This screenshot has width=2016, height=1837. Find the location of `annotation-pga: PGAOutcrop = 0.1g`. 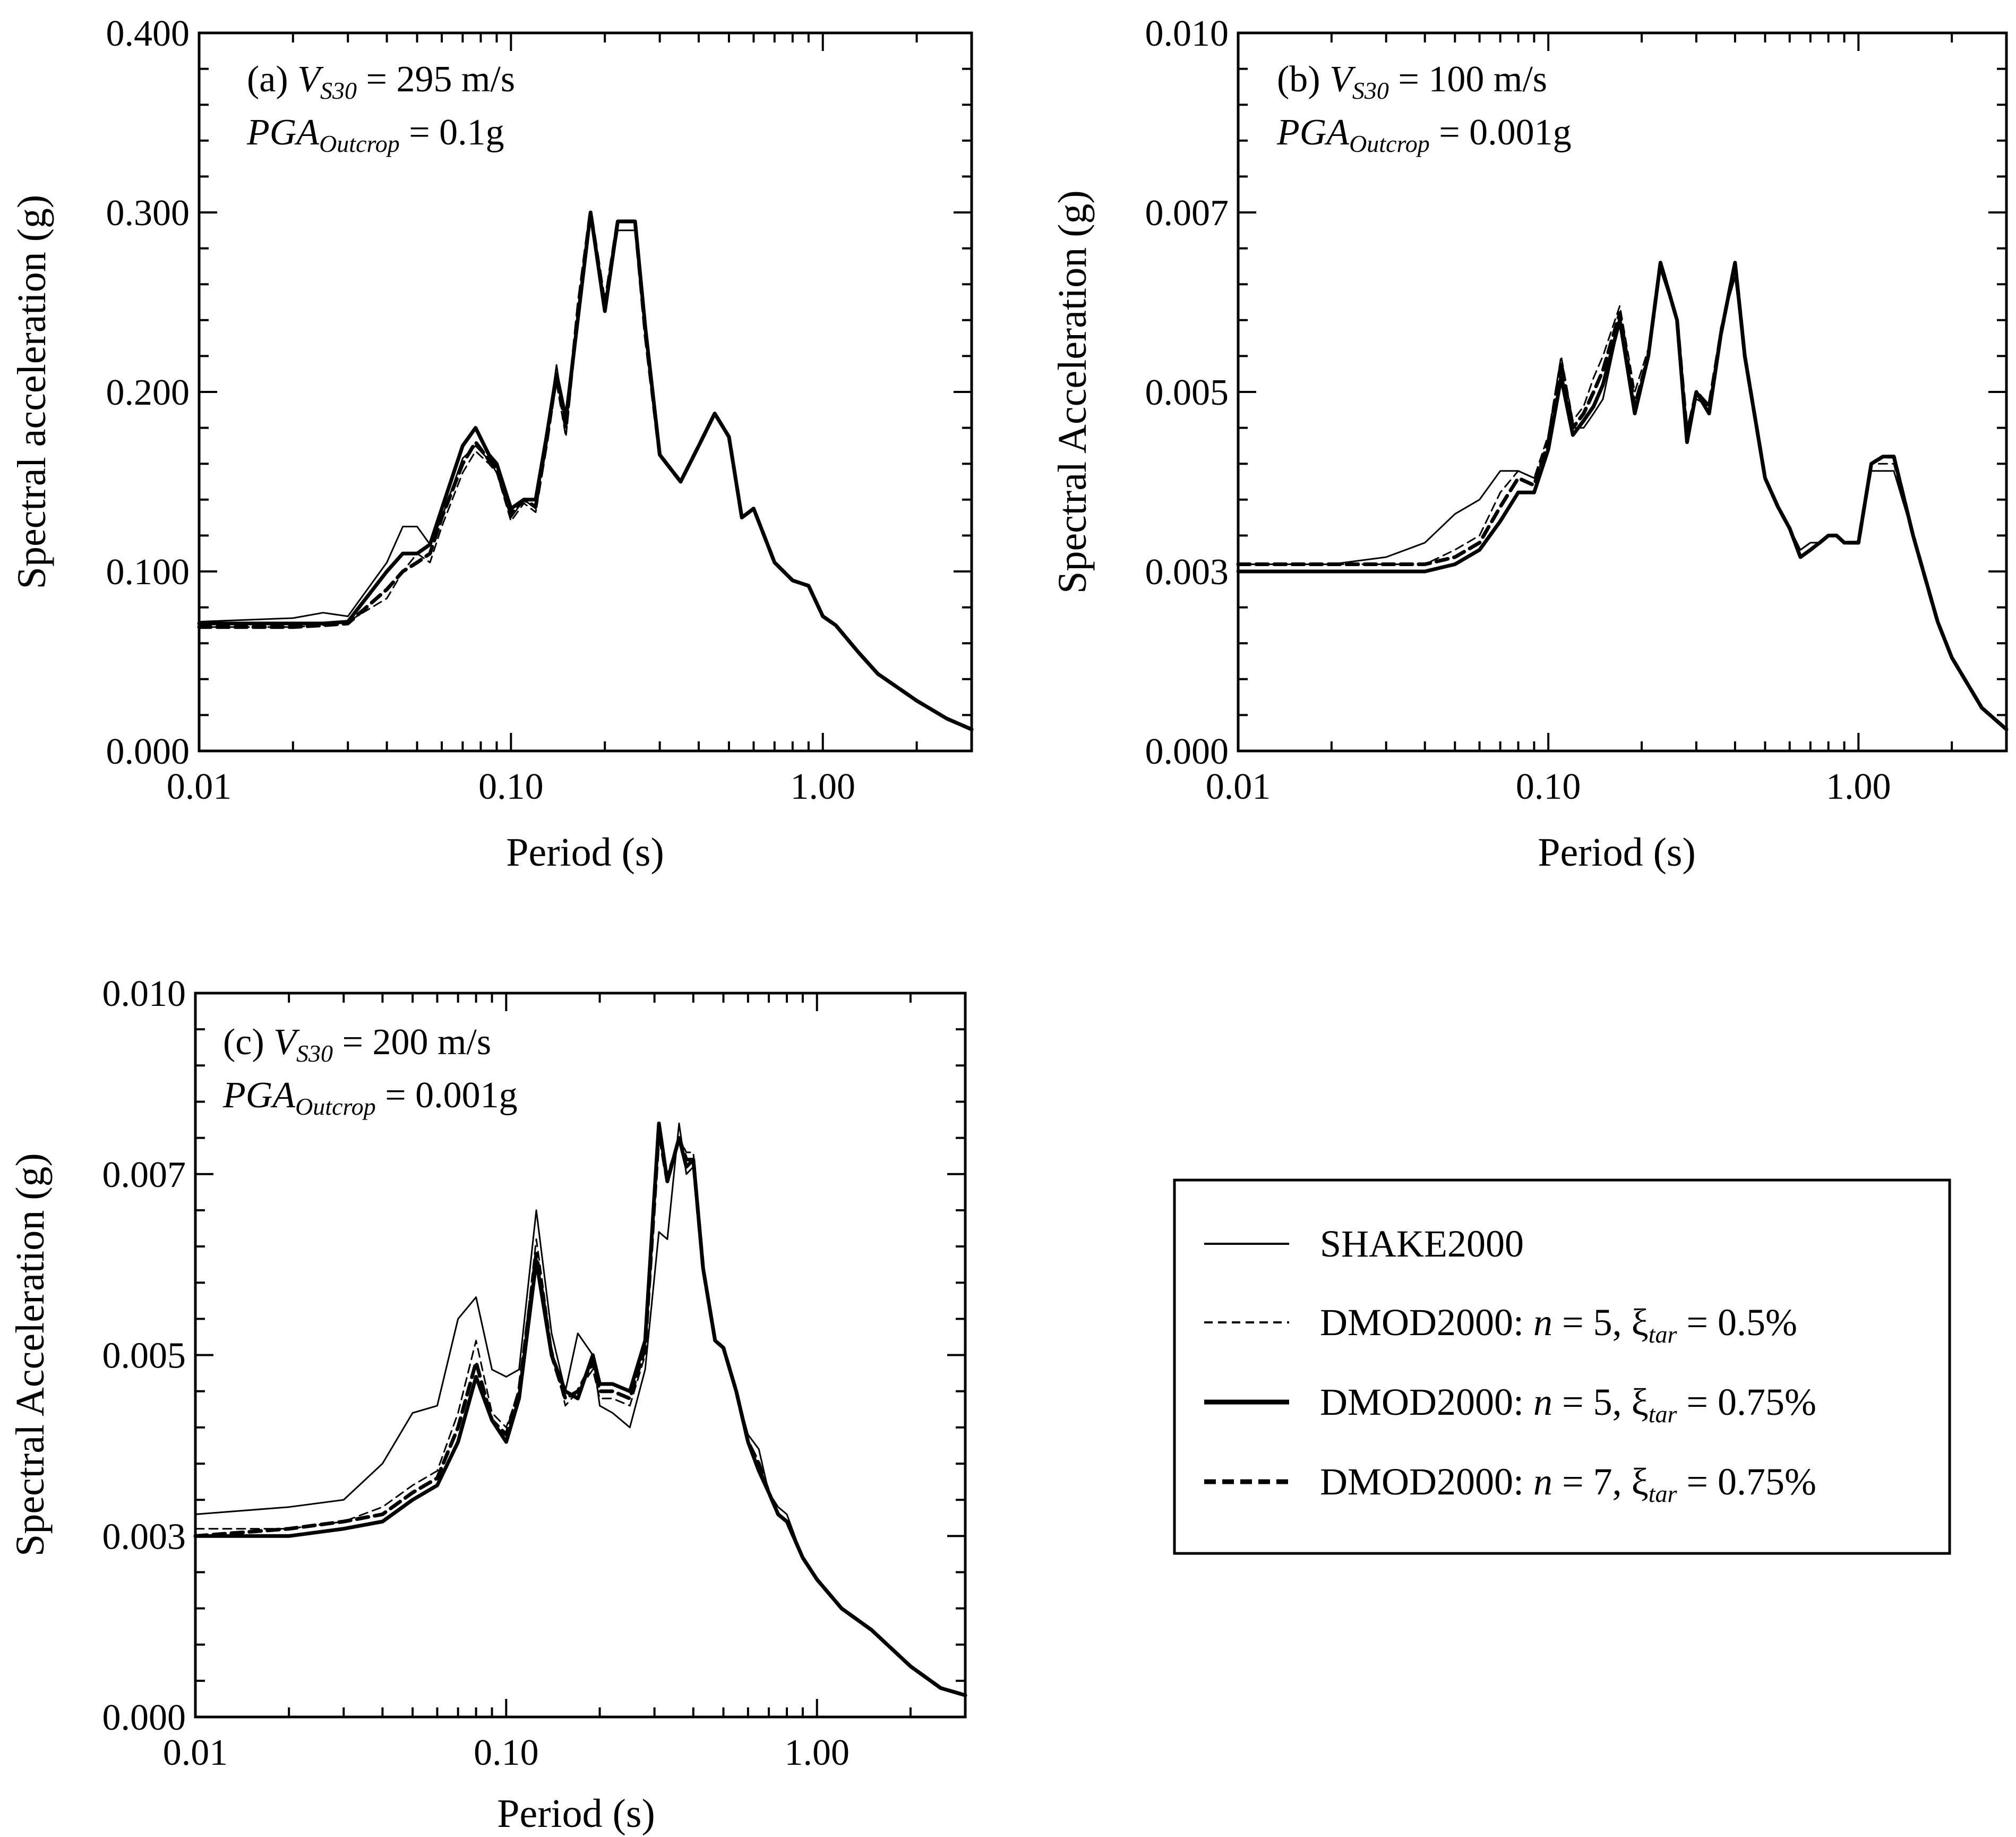

annotation-pga: PGAOutcrop = 0.1g is located at coordinates (375, 134).